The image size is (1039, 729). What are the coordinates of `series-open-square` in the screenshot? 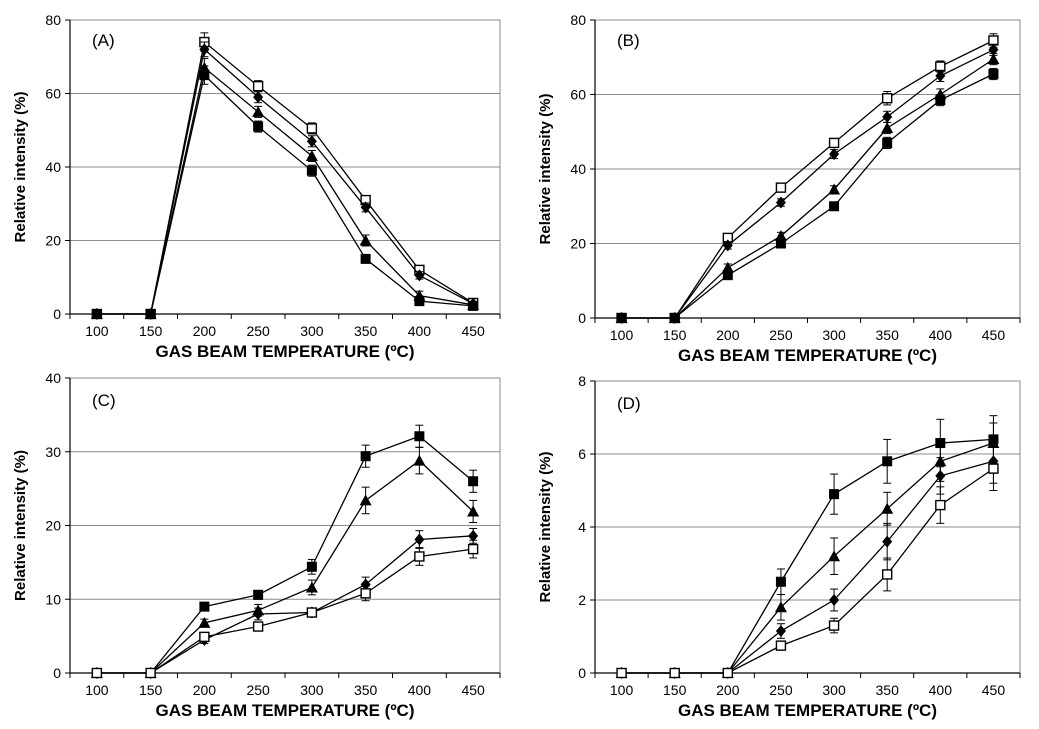 It's located at (807, 562).